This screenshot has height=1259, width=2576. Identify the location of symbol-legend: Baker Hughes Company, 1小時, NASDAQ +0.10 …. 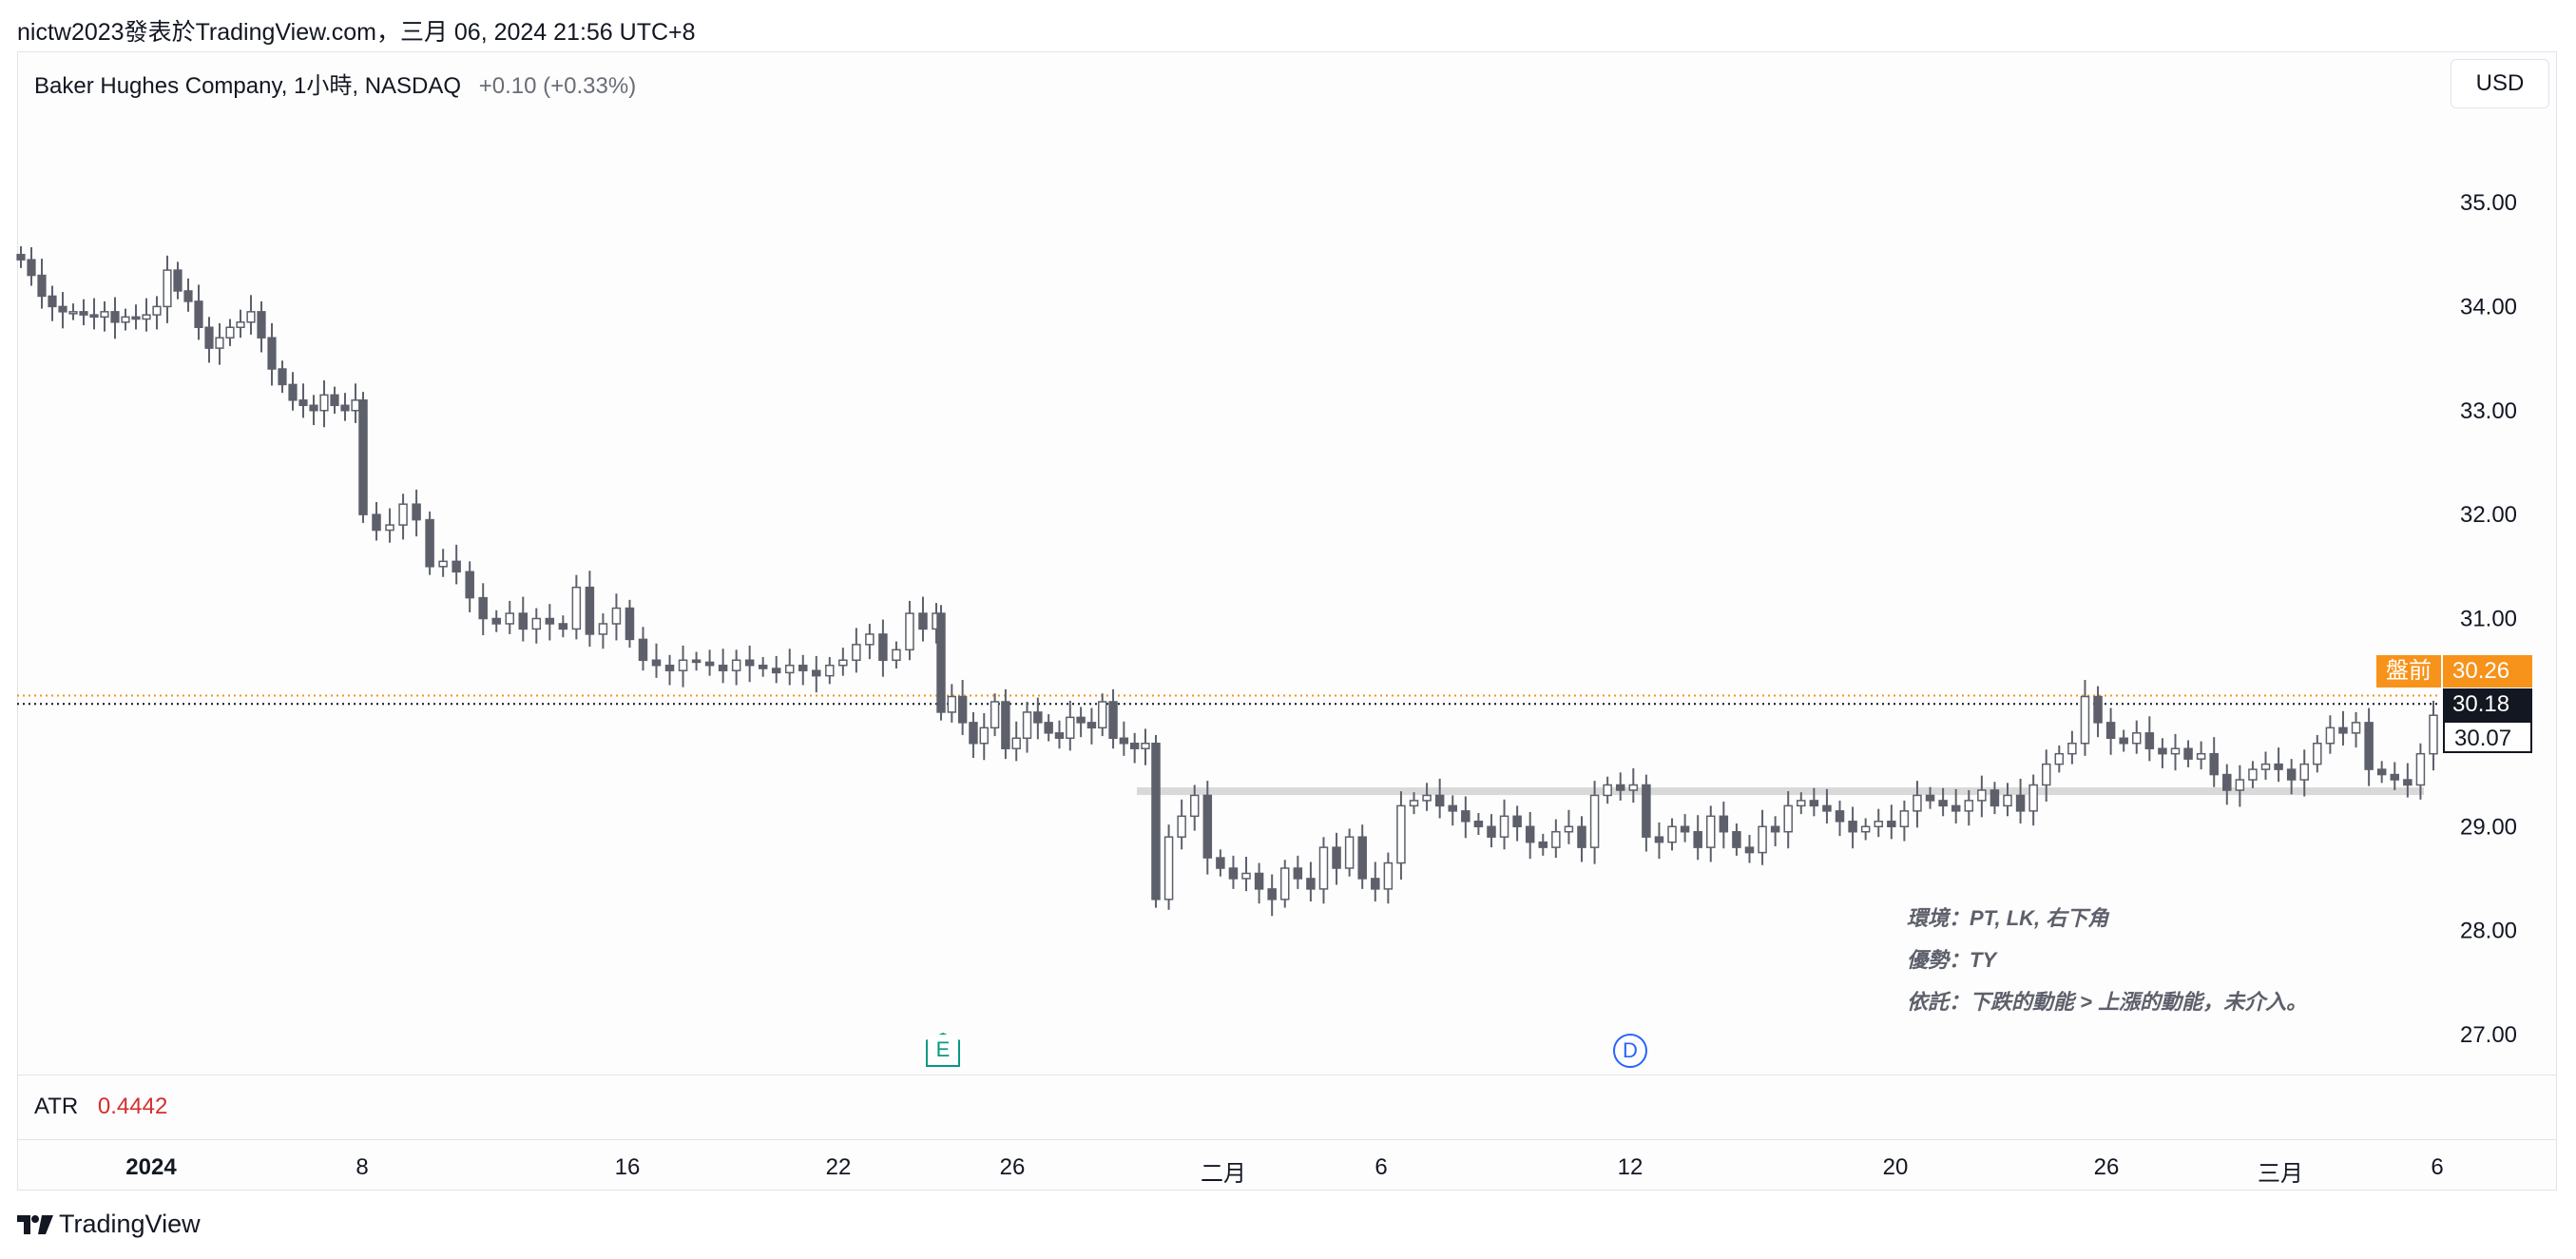
(335, 83).